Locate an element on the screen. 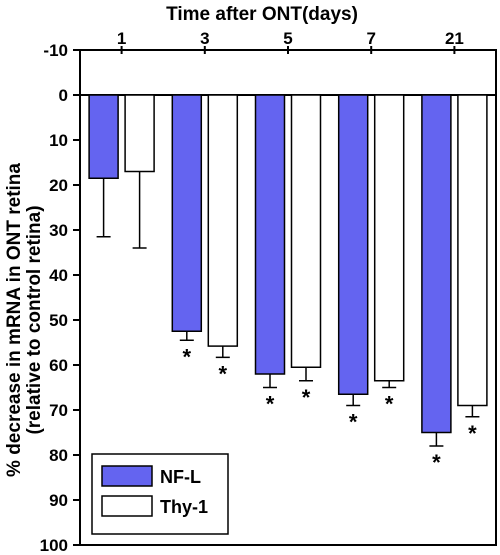  x-category-label: 21 is located at coordinates (454, 38).